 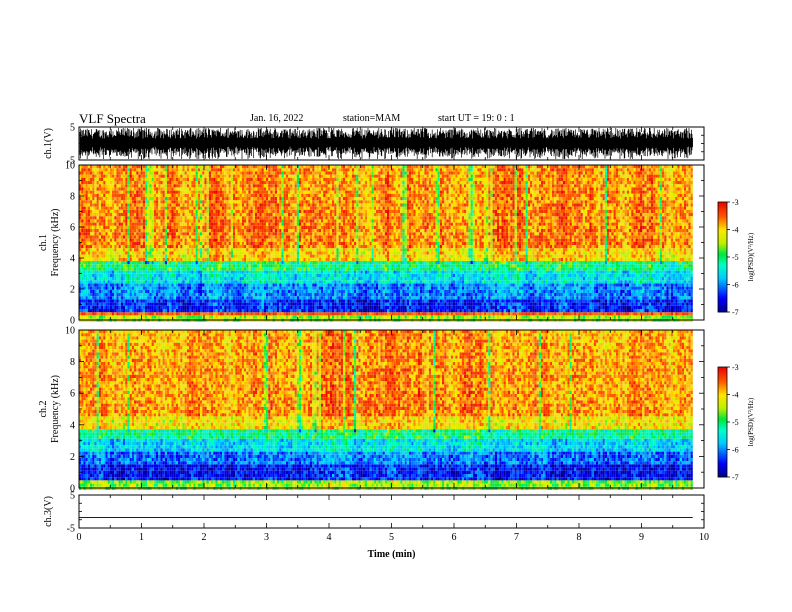 I want to click on x-tick-label: 5, so click(x=391, y=537).